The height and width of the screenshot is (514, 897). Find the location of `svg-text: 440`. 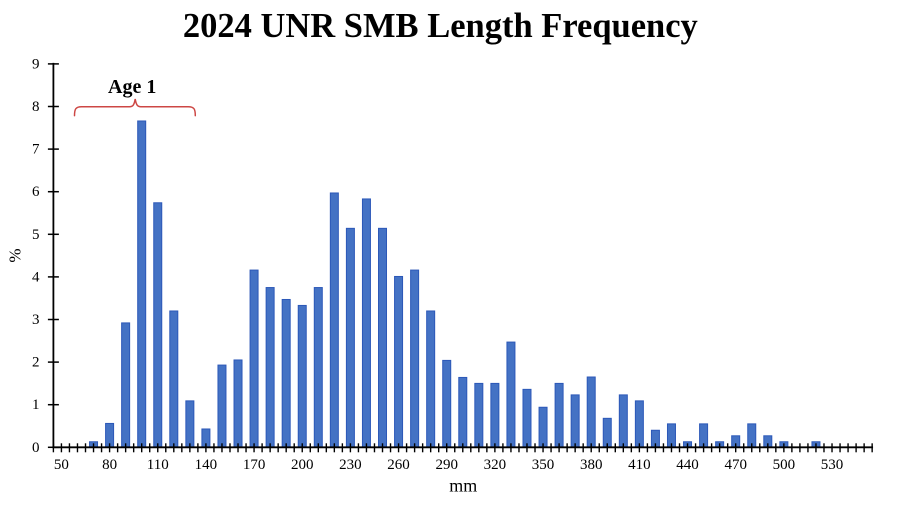

svg-text: 440 is located at coordinates (687, 465).